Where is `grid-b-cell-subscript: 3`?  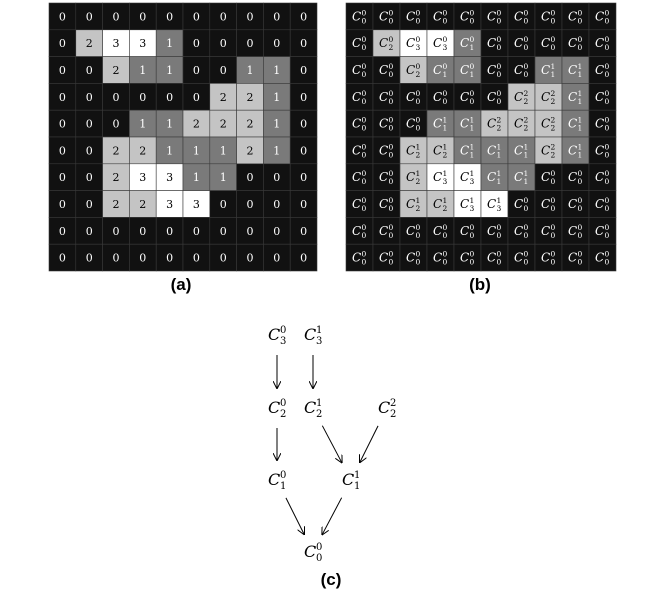 grid-b-cell-subscript: 3 is located at coordinates (472, 208).